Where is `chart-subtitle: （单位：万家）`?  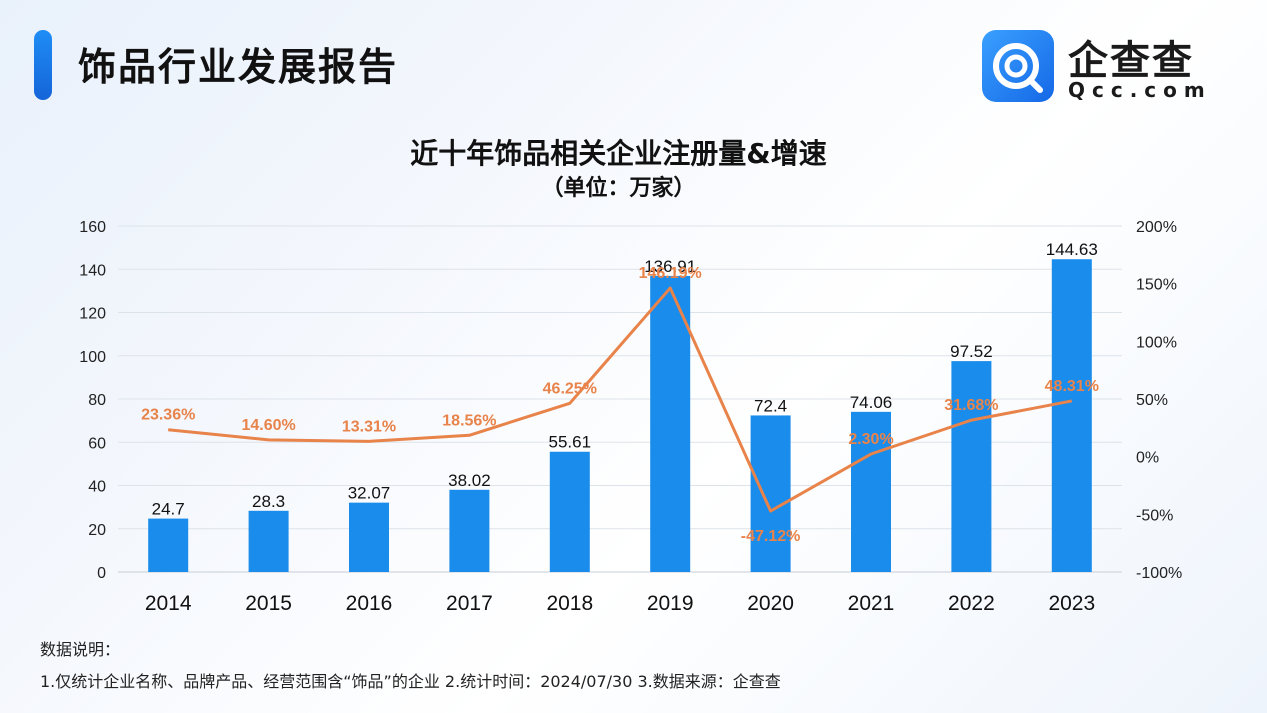
chart-subtitle: （单位：万家） is located at coordinates (618, 188).